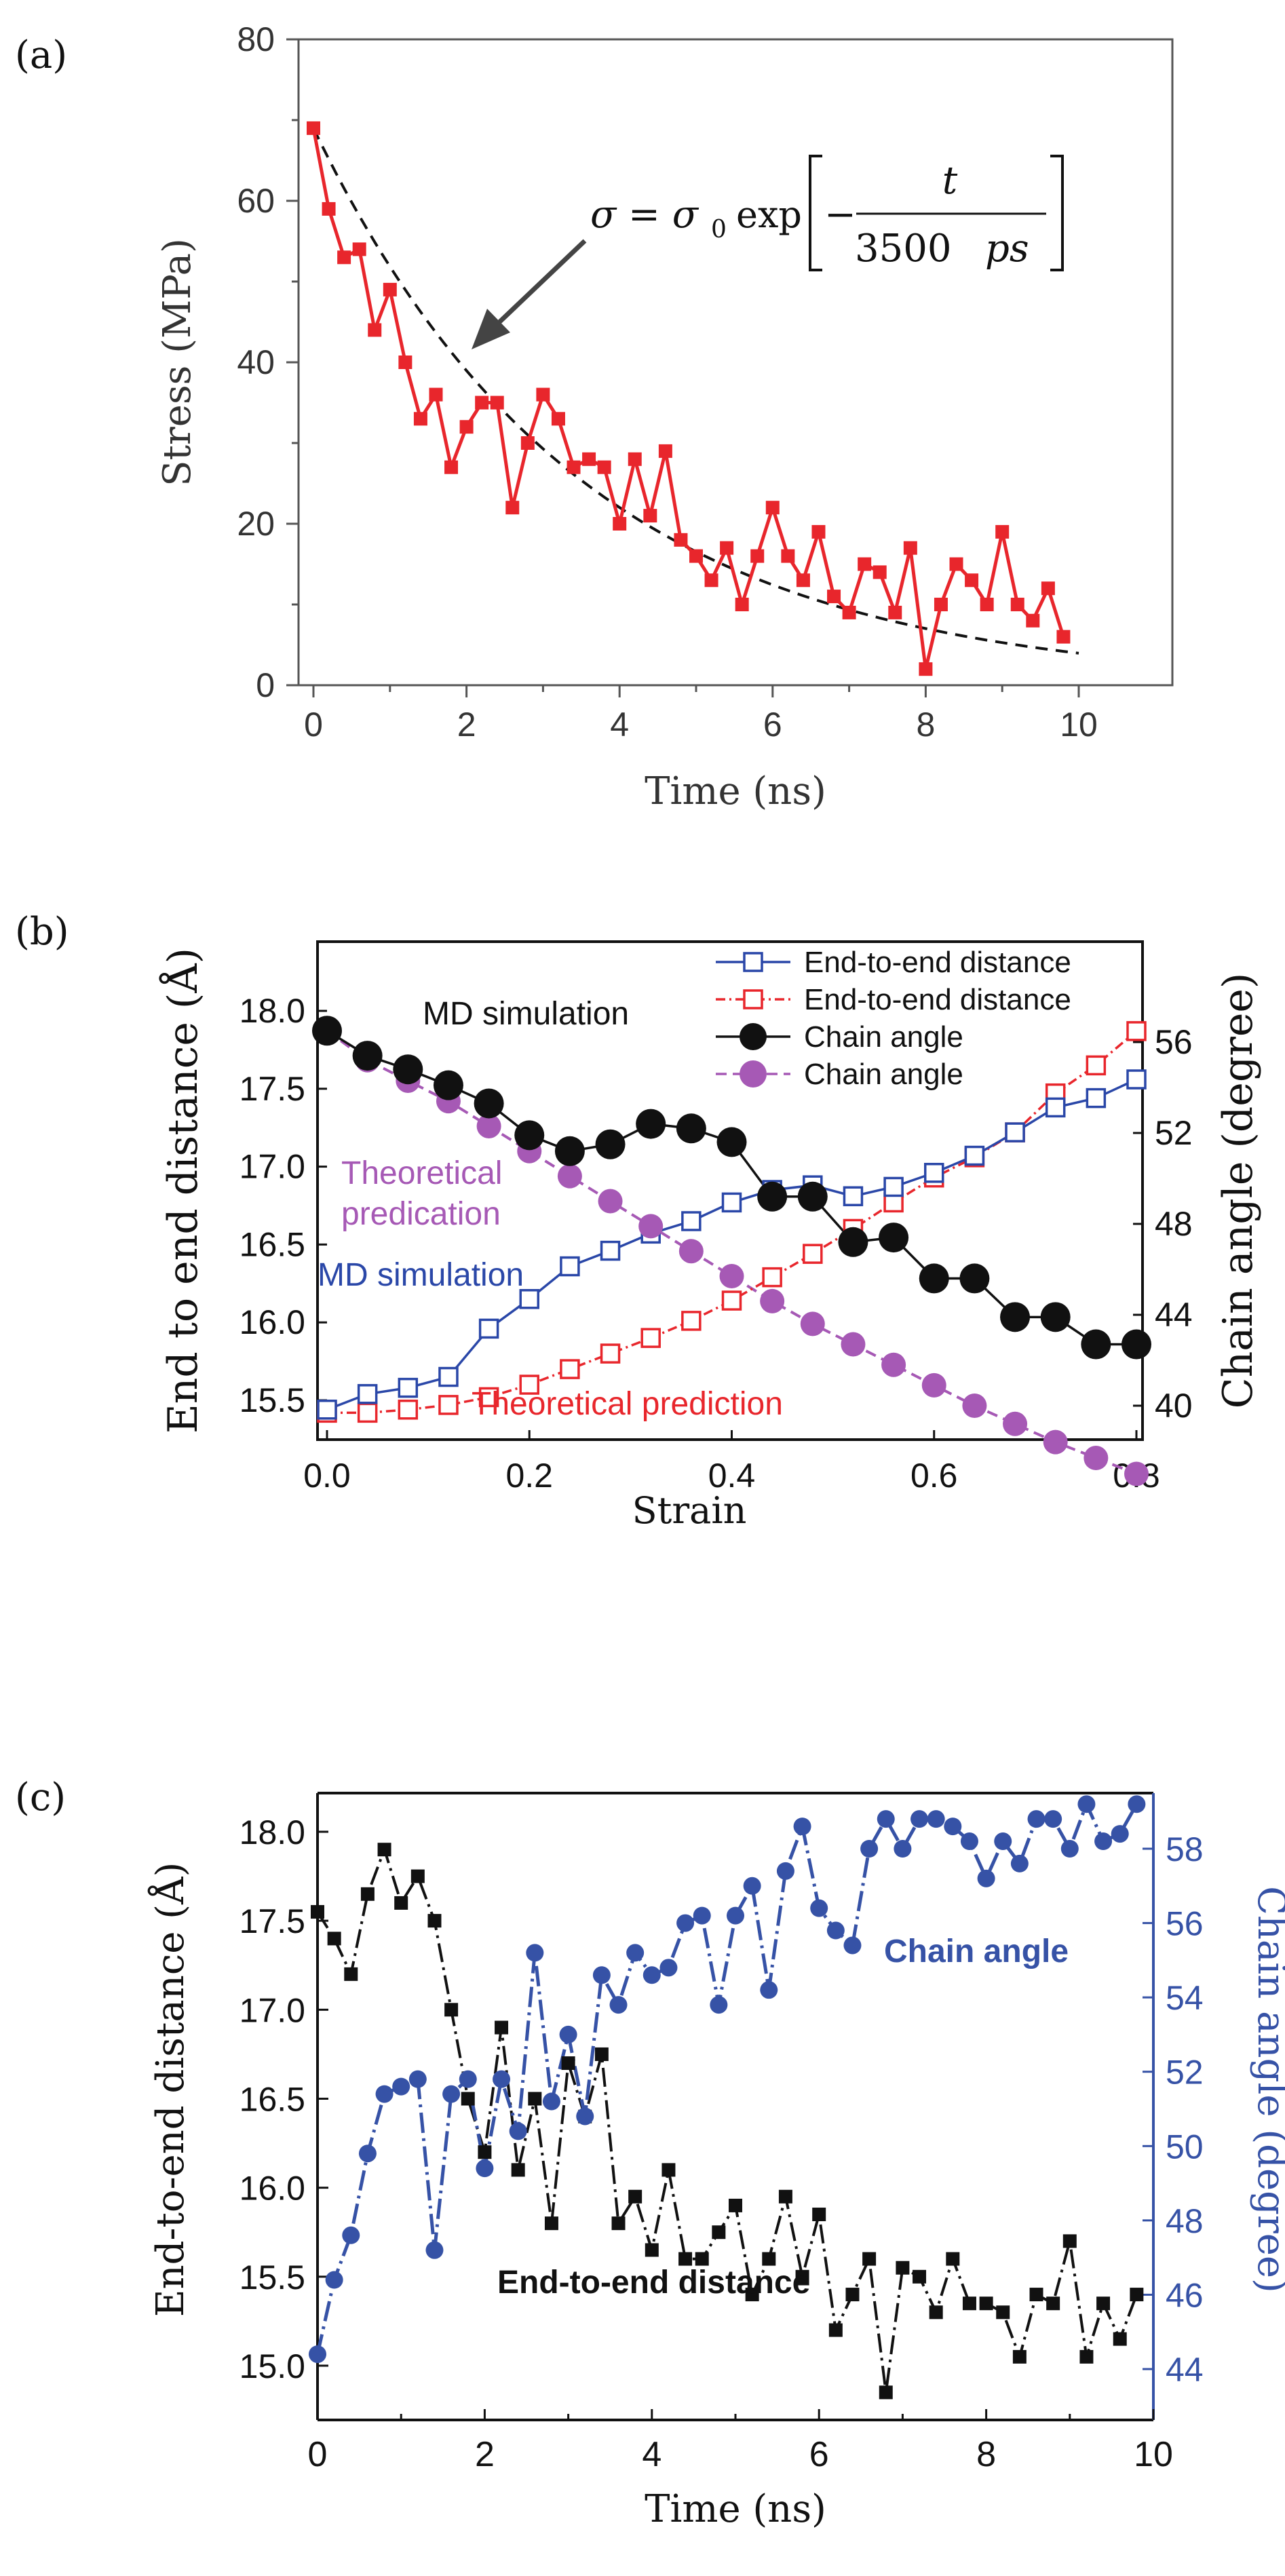 Image resolution: width=1285 pixels, height=2576 pixels. Describe the element at coordinates (272, 1011) in the screenshot. I see `y-left-tick-label: 18.0` at that location.